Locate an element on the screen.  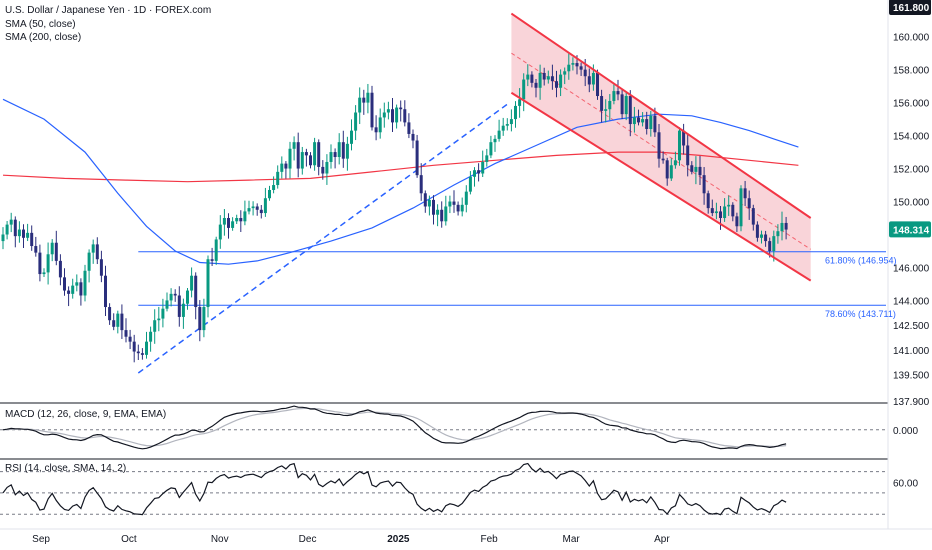
price-tick-label: 158.000 is located at coordinates (911, 71).